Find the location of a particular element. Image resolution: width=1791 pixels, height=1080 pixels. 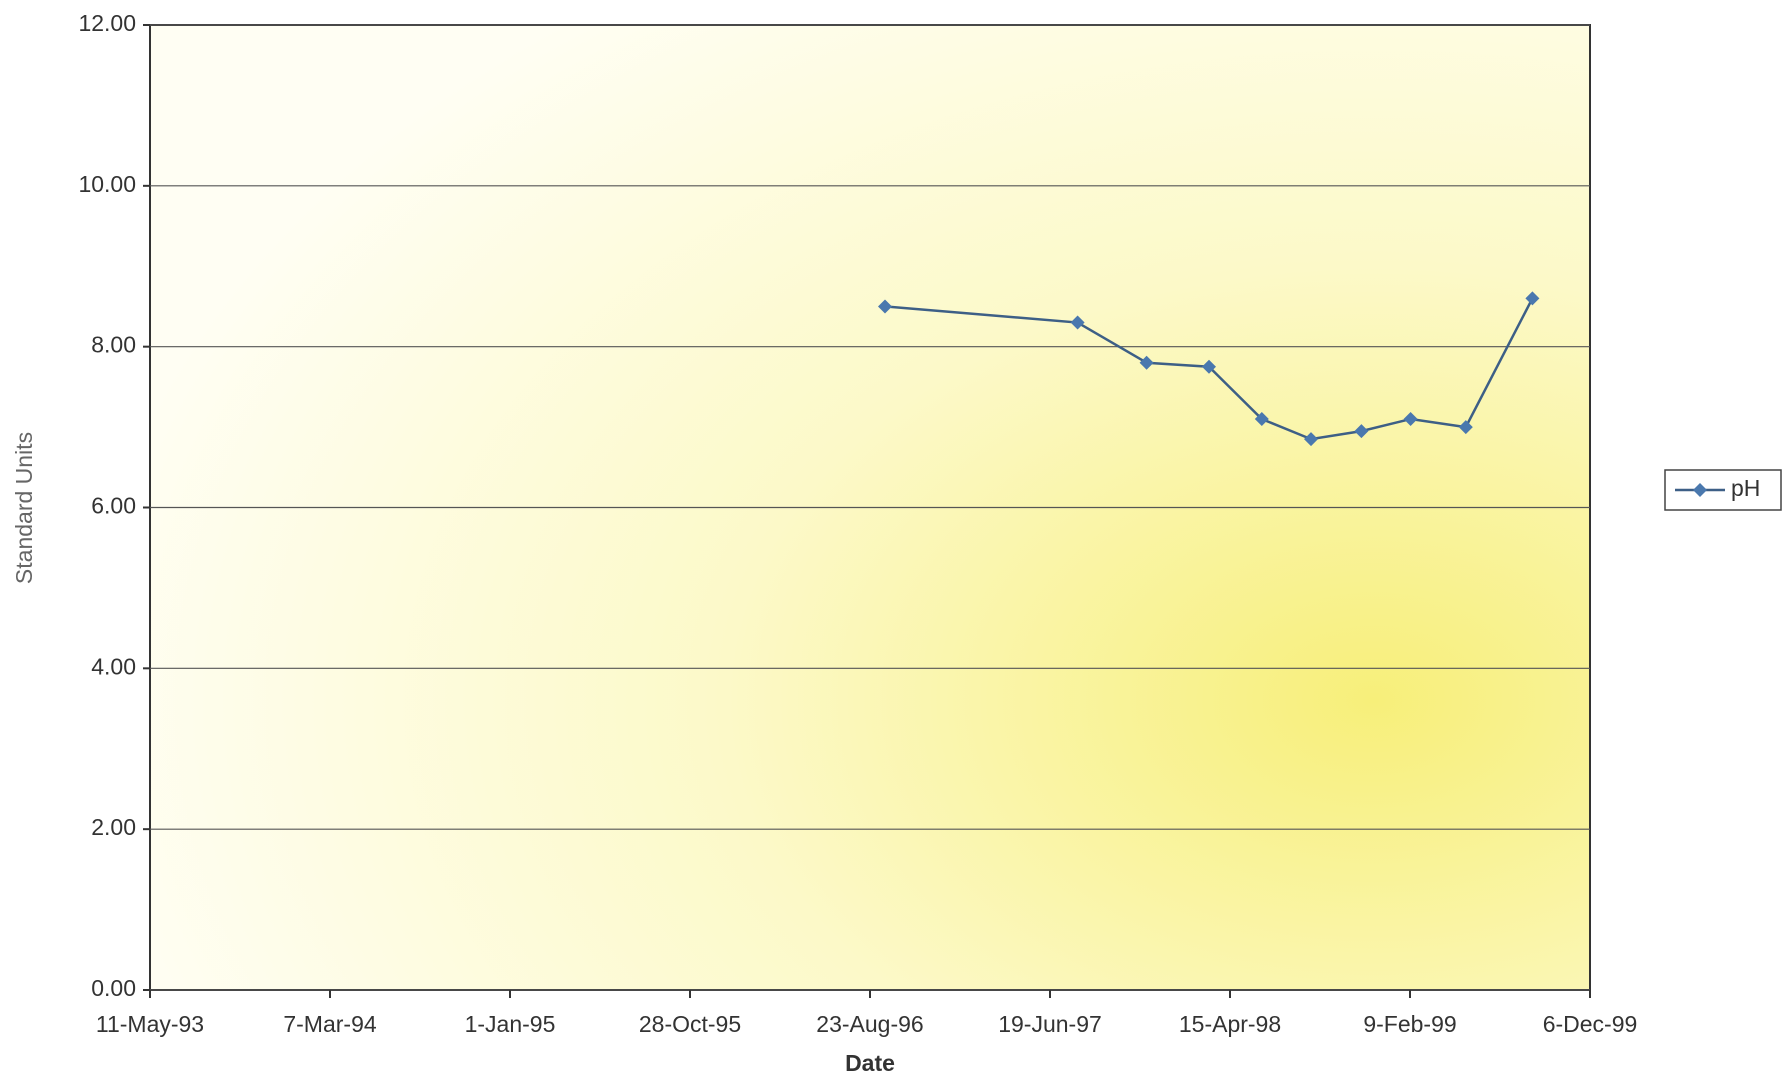

legend-label: pH is located at coordinates (1745, 488).